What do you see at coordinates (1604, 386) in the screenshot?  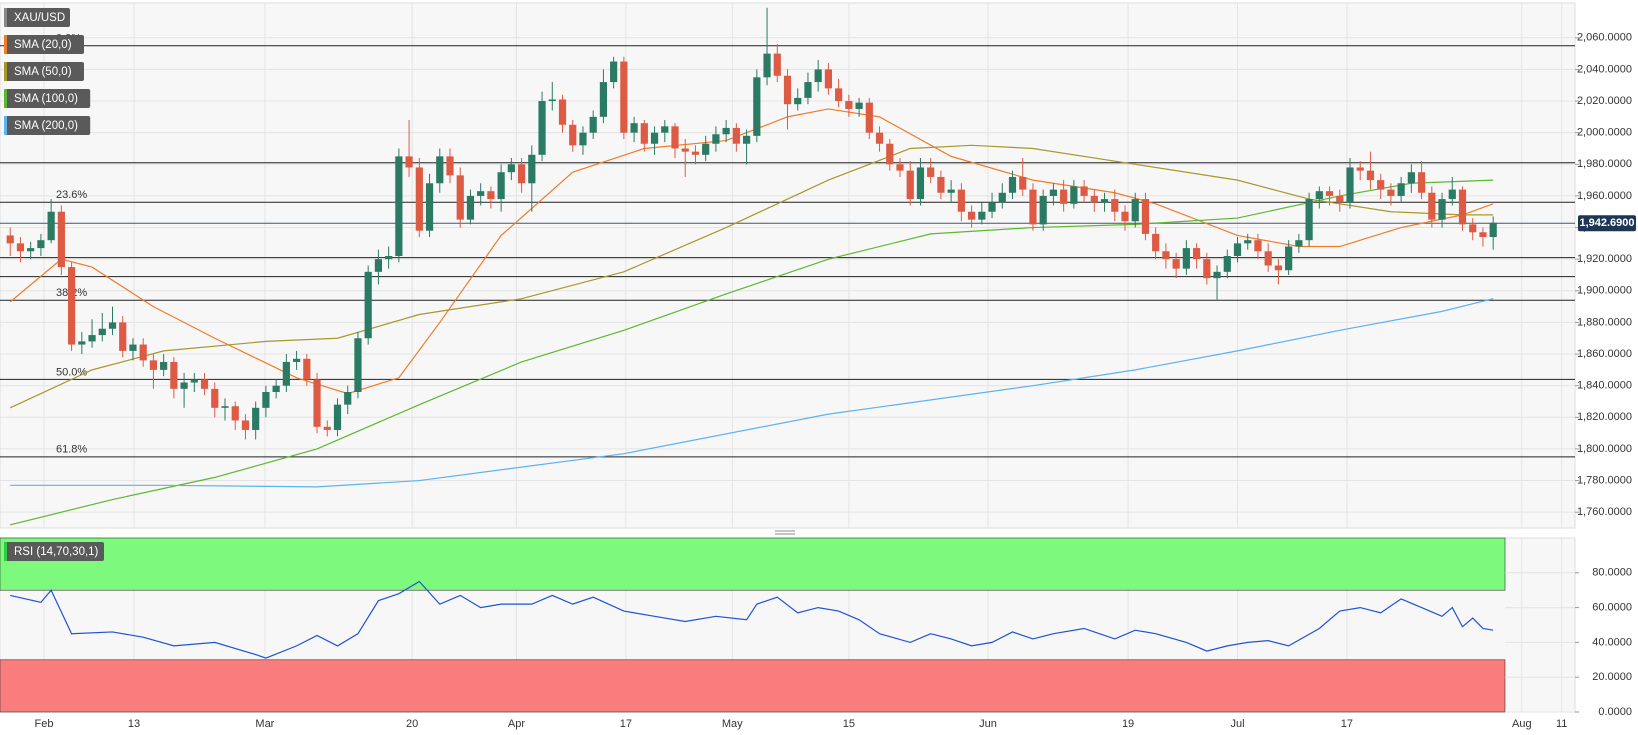 I see `y-tick-label: 1,840.0000` at bounding box center [1604, 386].